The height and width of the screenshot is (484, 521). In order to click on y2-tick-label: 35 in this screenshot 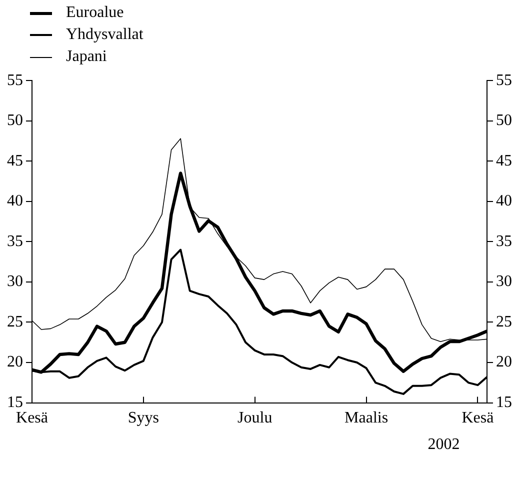, I will do `click(504, 241)`.